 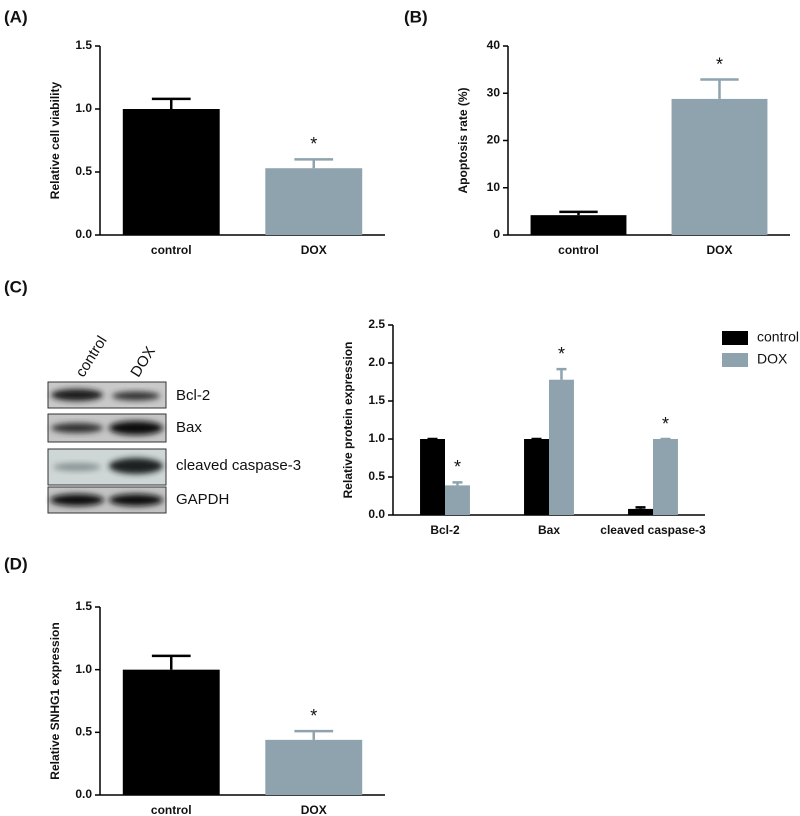 What do you see at coordinates (143, 362) in the screenshot?
I see `lane-label: DOX` at bounding box center [143, 362].